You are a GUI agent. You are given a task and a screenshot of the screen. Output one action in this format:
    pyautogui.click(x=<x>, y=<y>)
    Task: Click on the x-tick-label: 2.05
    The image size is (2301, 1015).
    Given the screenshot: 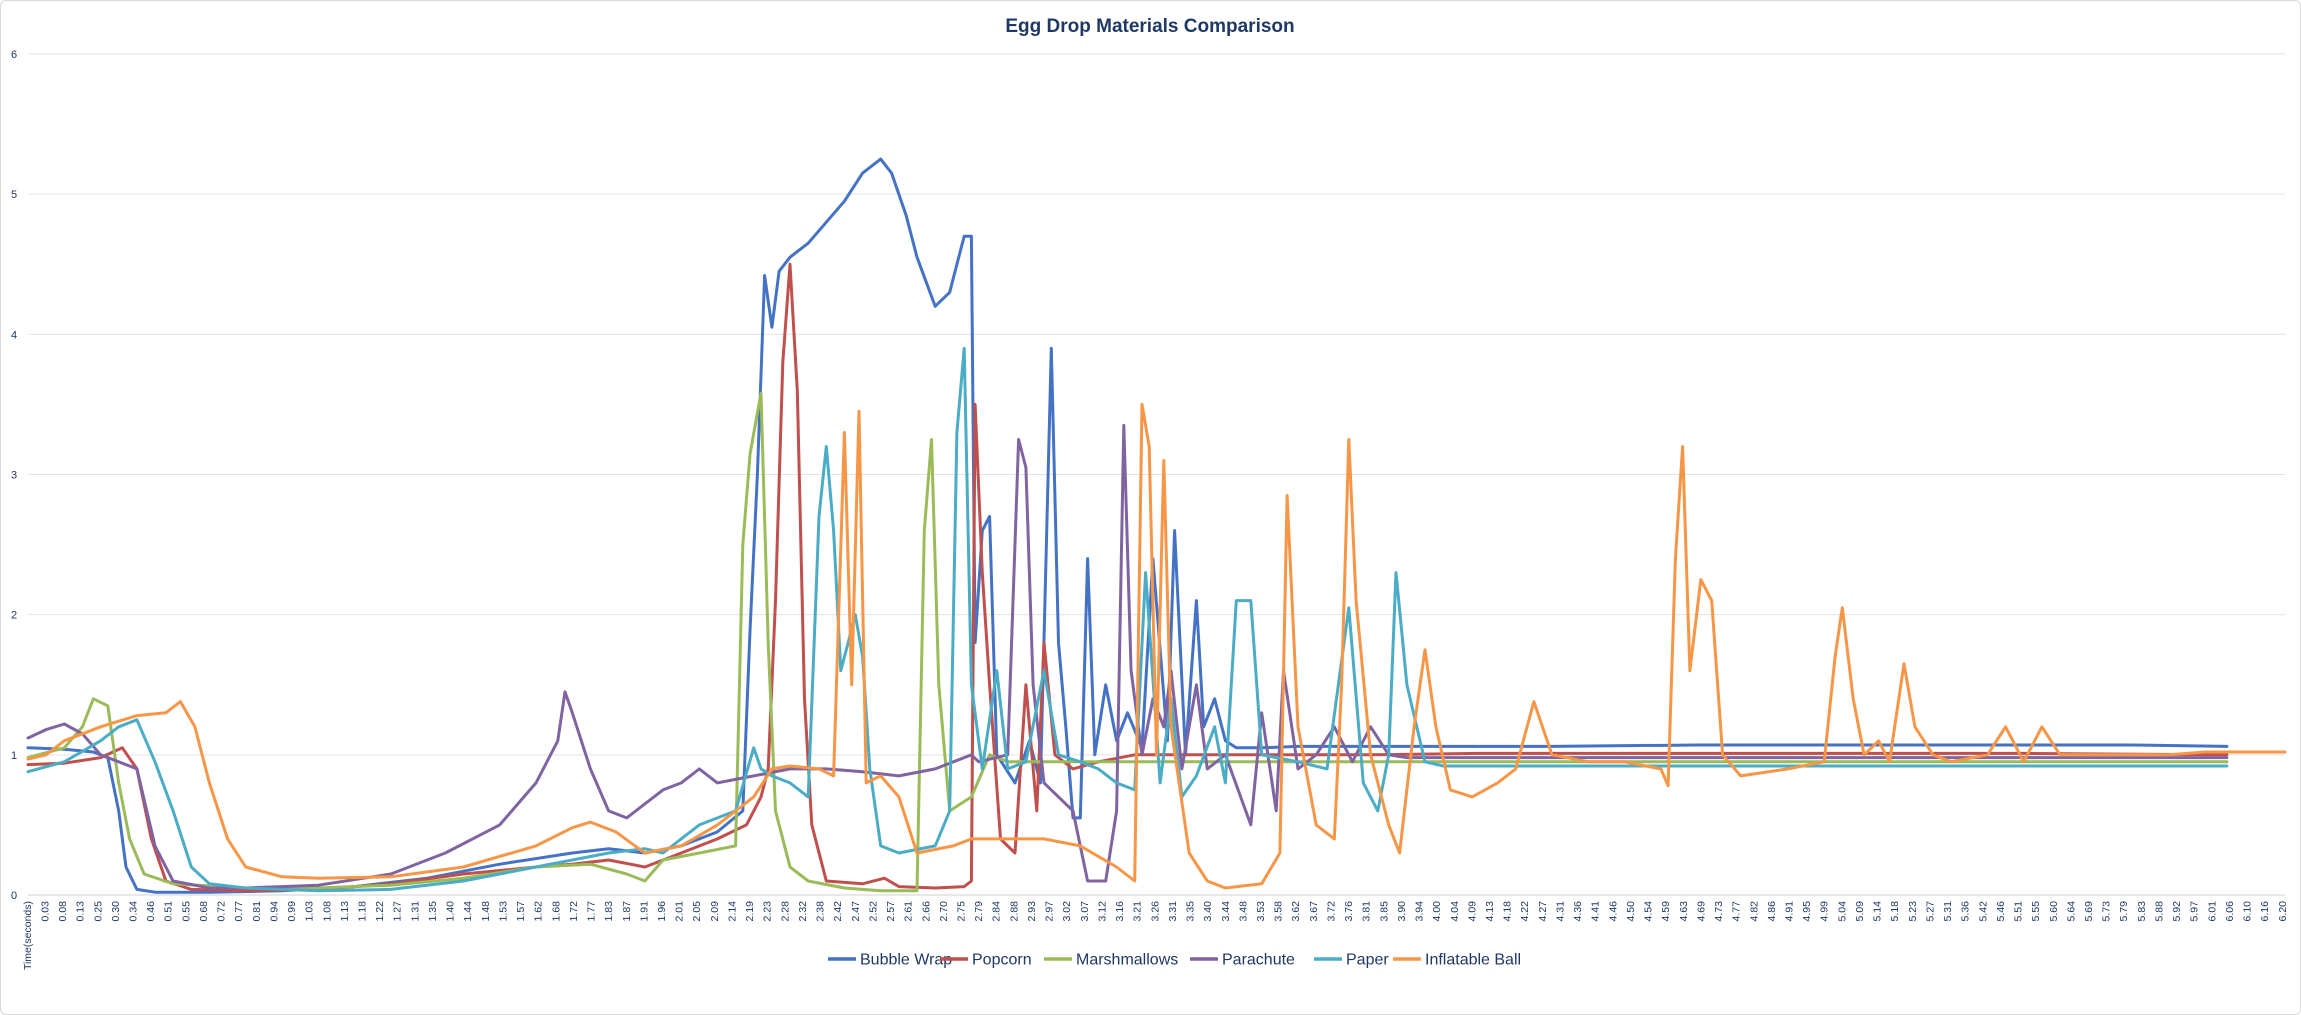 What is the action you would take?
    pyautogui.click(x=697, y=911)
    